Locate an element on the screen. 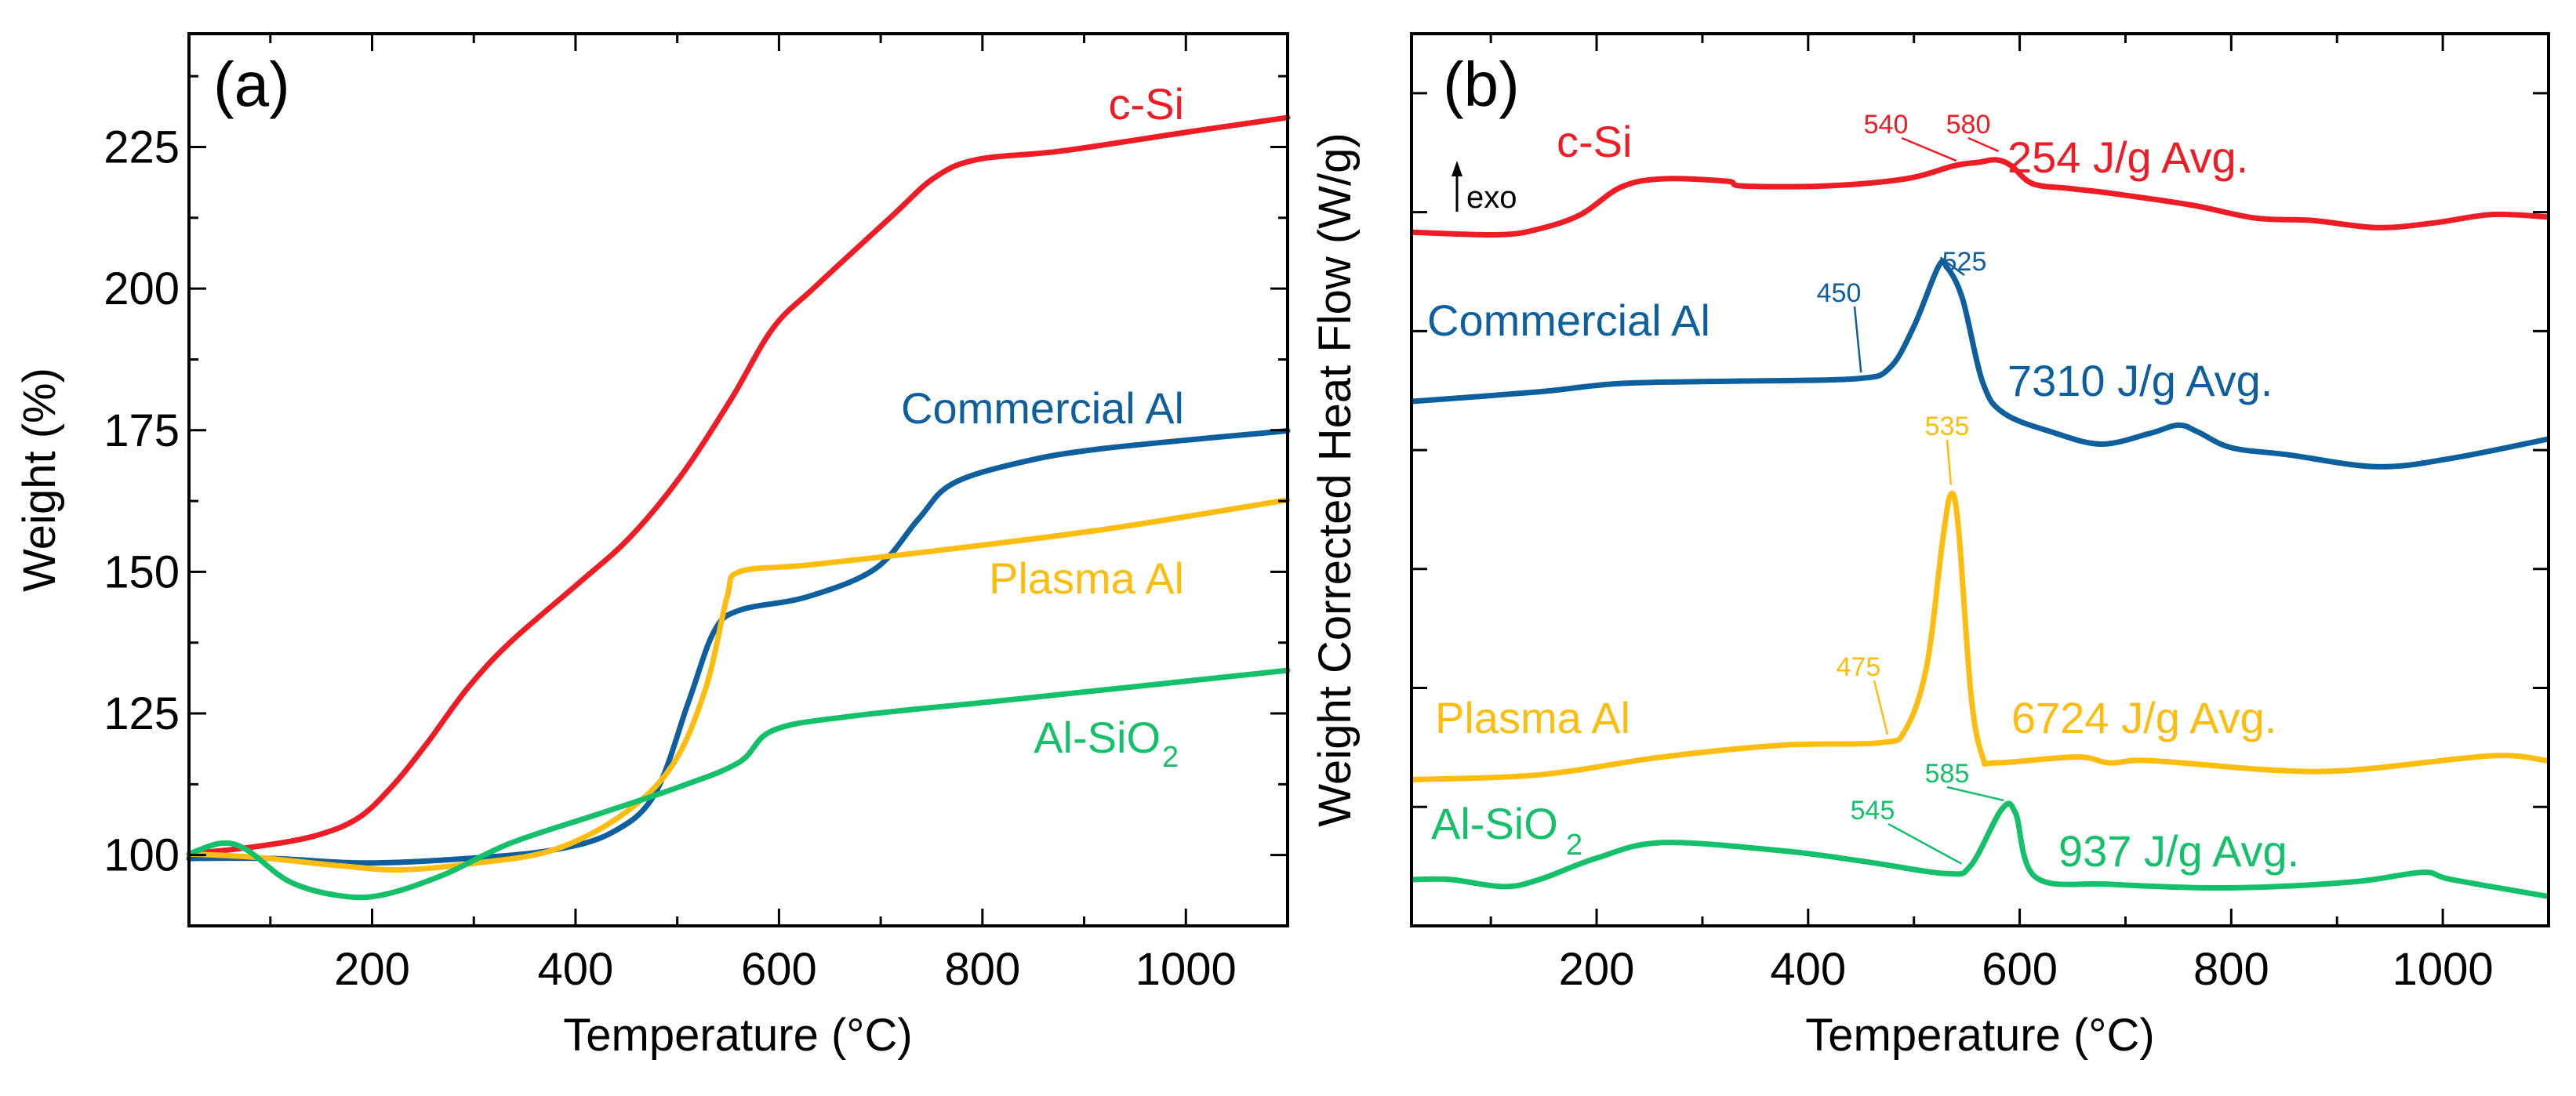 Image resolution: width=2576 pixels, height=1096 pixels. exo-label: exo is located at coordinates (1491, 198).